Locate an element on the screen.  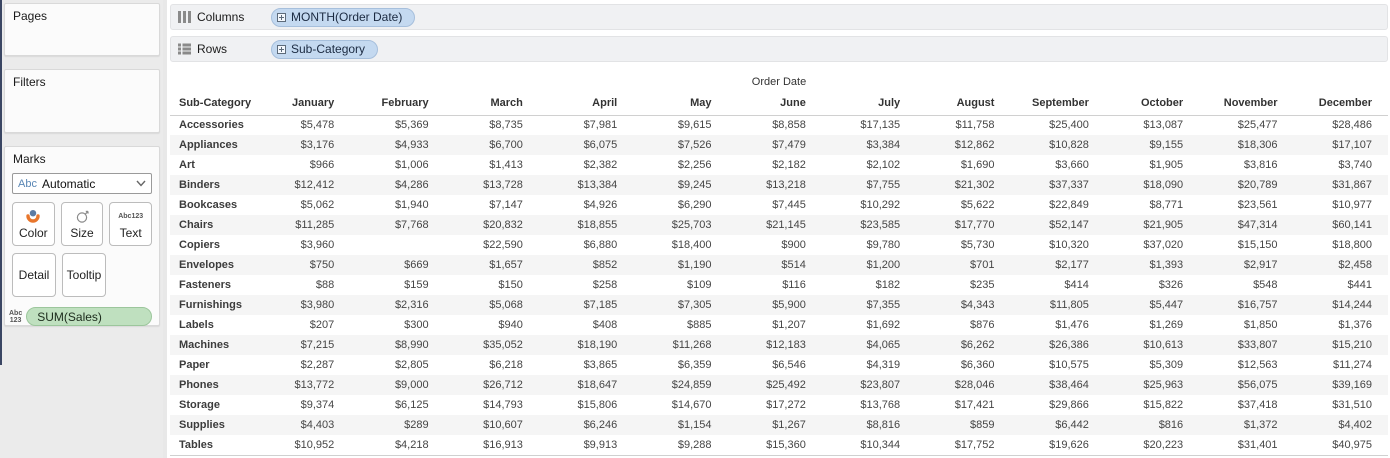
value-cell: $12,563 is located at coordinates (1257, 365).